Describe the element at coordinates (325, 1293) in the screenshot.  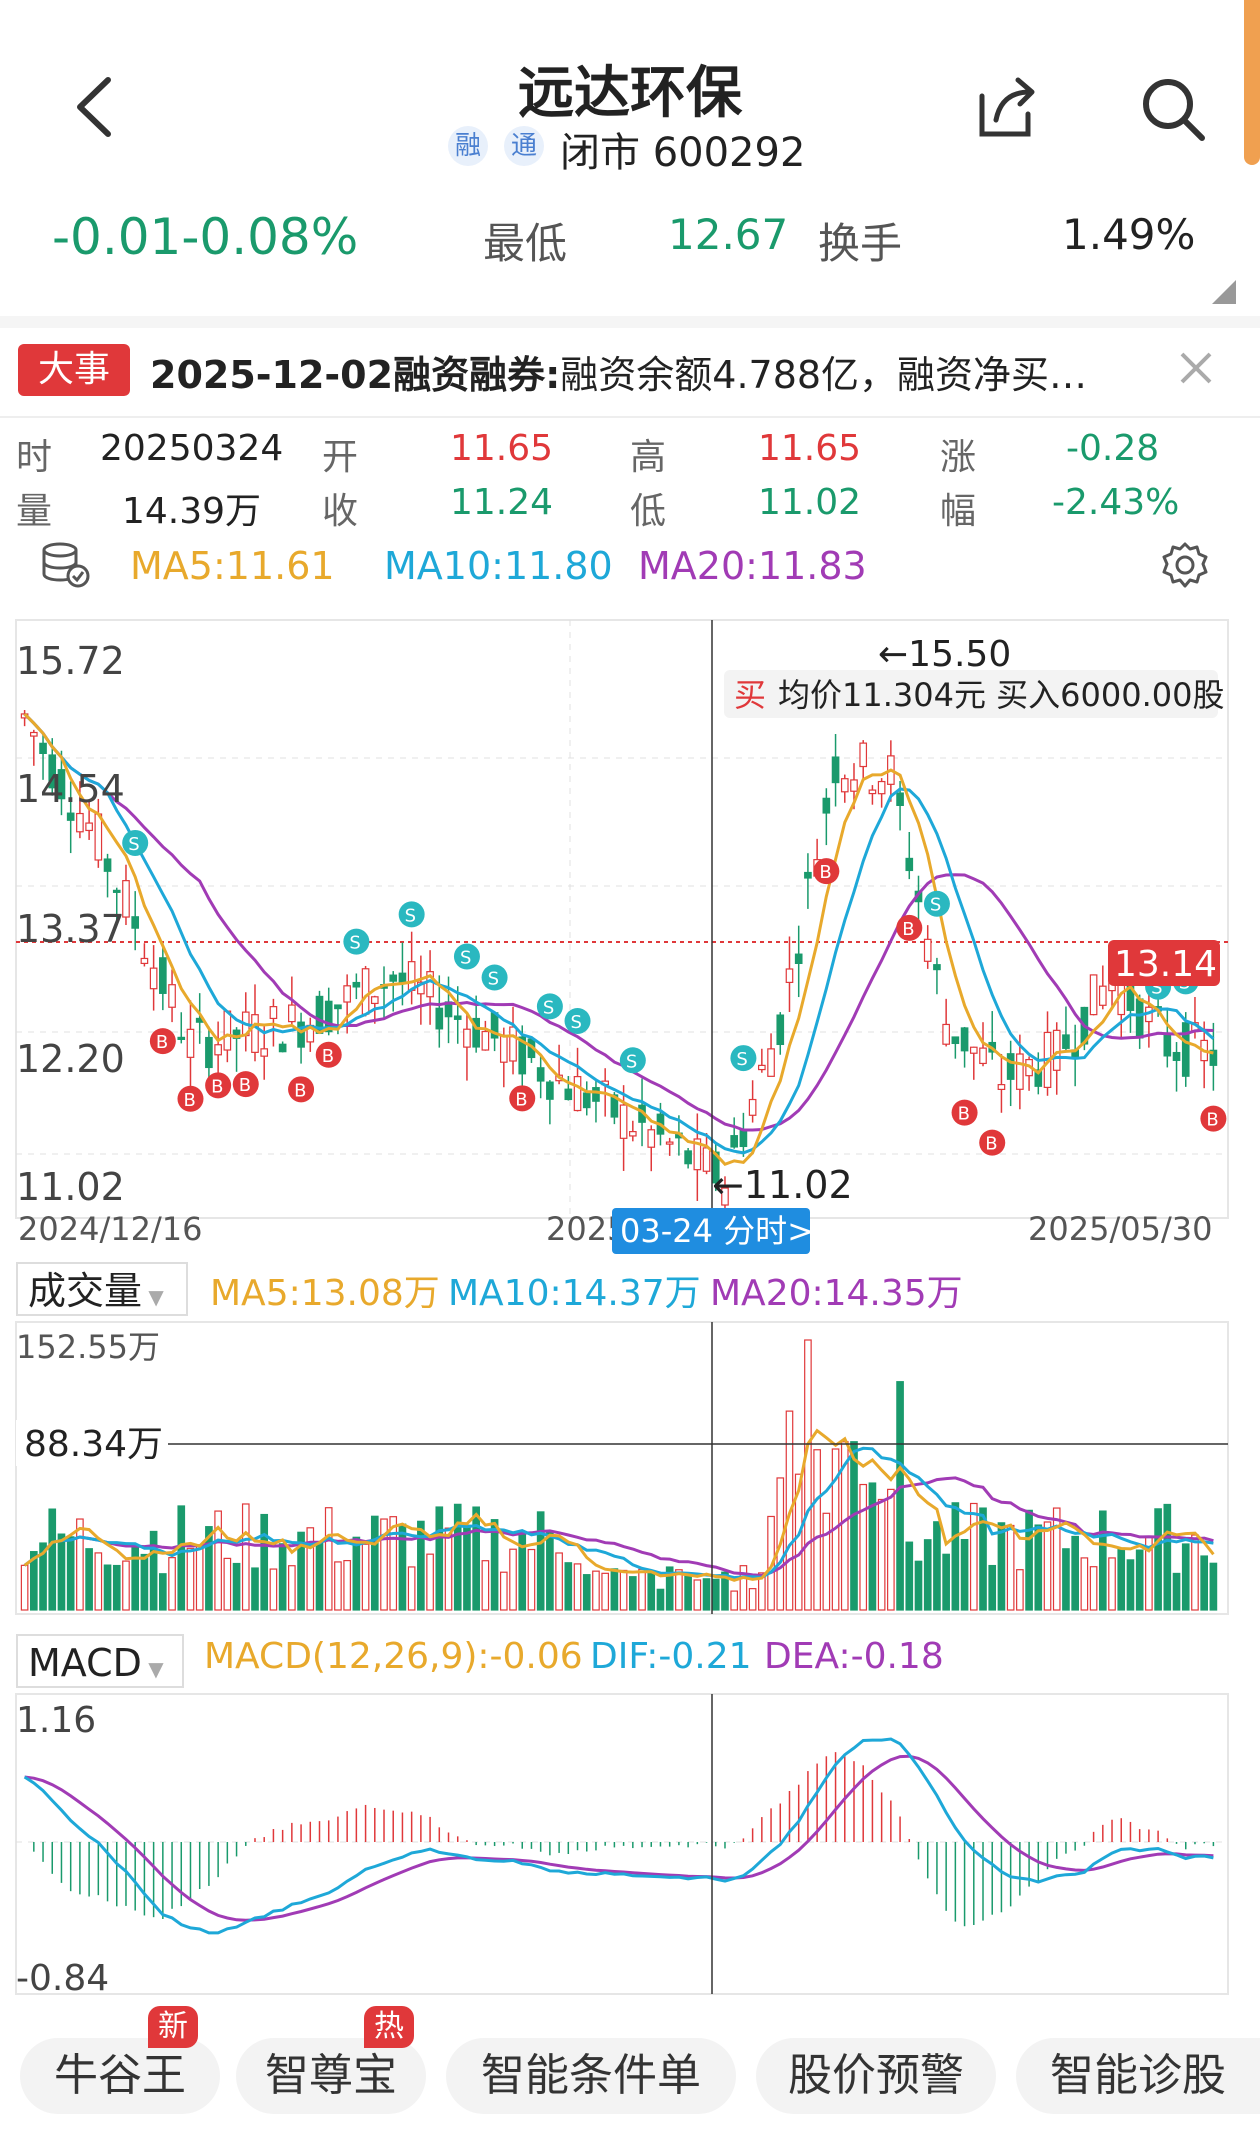
I see `vol-ma5: MA5:13.08万` at that location.